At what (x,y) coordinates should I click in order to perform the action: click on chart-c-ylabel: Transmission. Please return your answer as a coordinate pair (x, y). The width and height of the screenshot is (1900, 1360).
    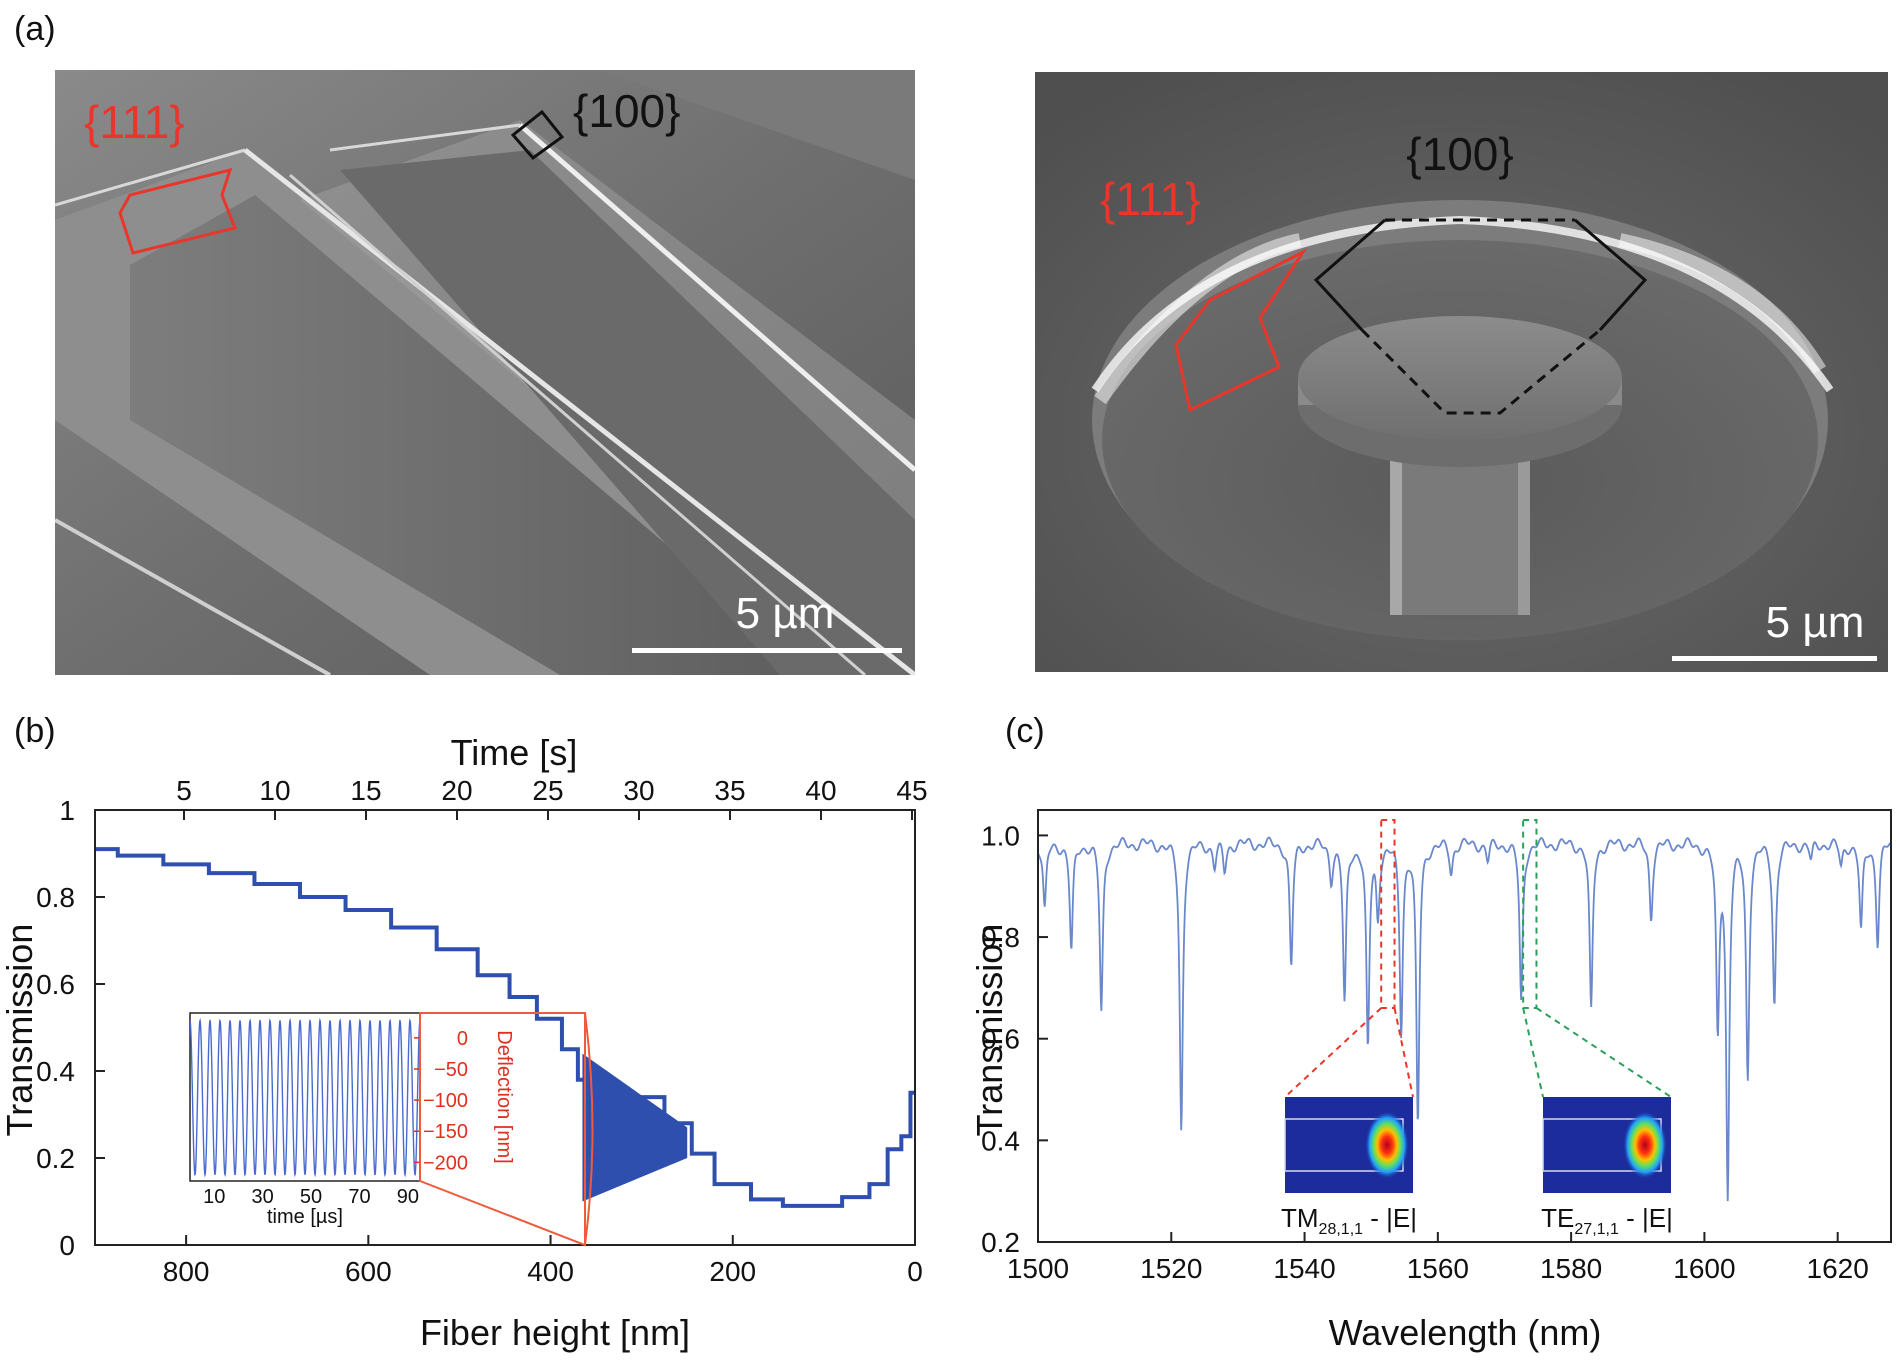
    Looking at the image, I should click on (989, 1030).